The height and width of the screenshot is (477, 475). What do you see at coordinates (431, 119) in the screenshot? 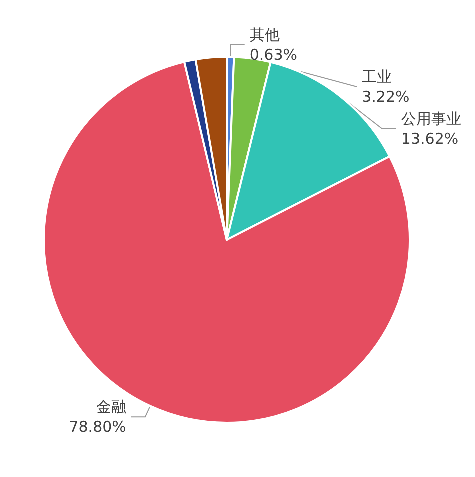
I see `slice-label: 公用事业` at bounding box center [431, 119].